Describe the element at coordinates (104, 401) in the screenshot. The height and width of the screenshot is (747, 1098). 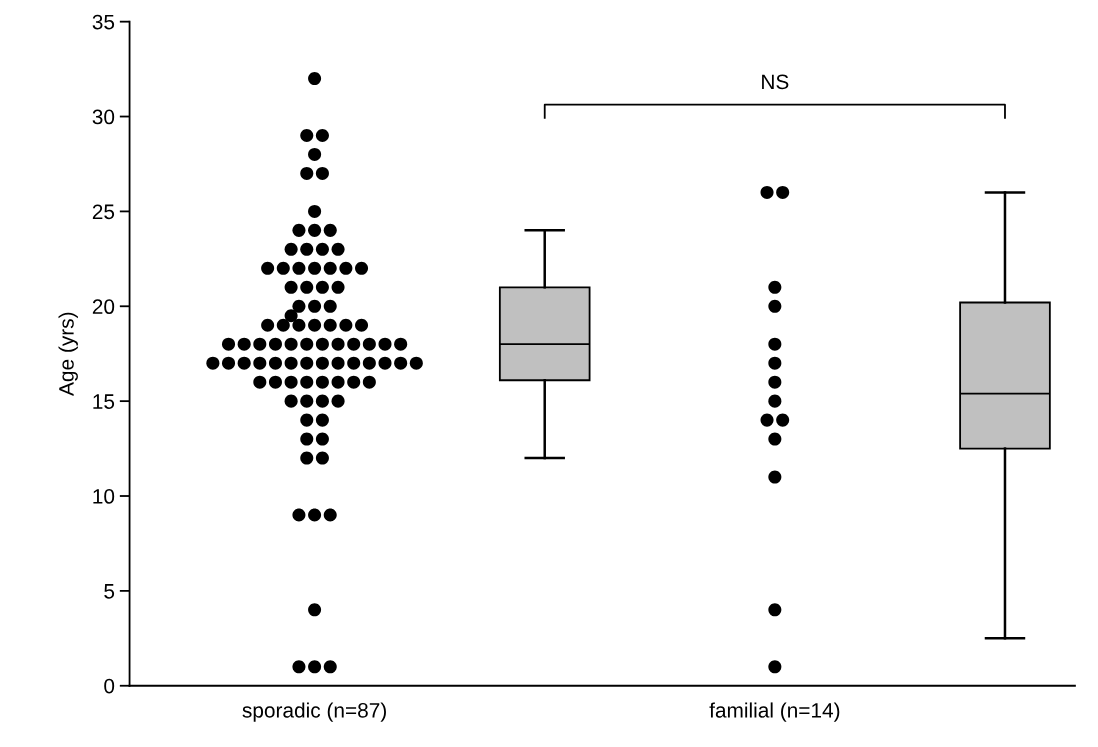
I see `y-tick-label: 15` at that location.